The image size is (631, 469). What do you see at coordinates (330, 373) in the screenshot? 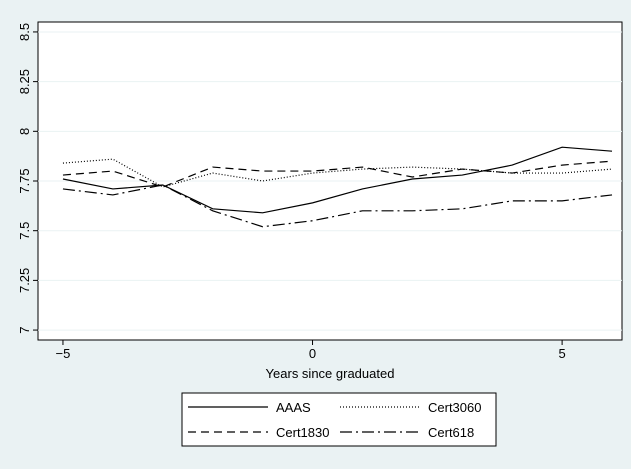
I see `x-axis-label: Years since graduated` at bounding box center [330, 373].